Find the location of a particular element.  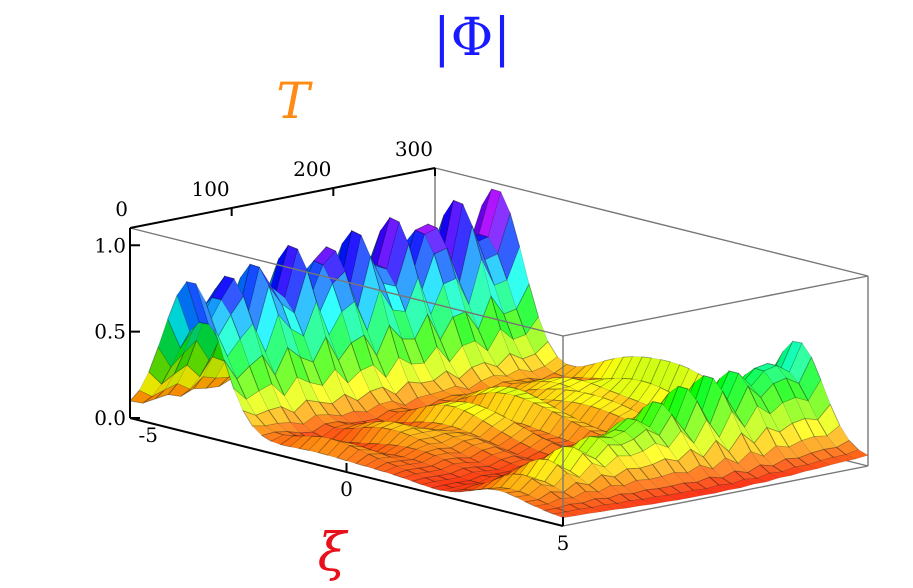

x-tick-label: 5 is located at coordinates (563, 543).